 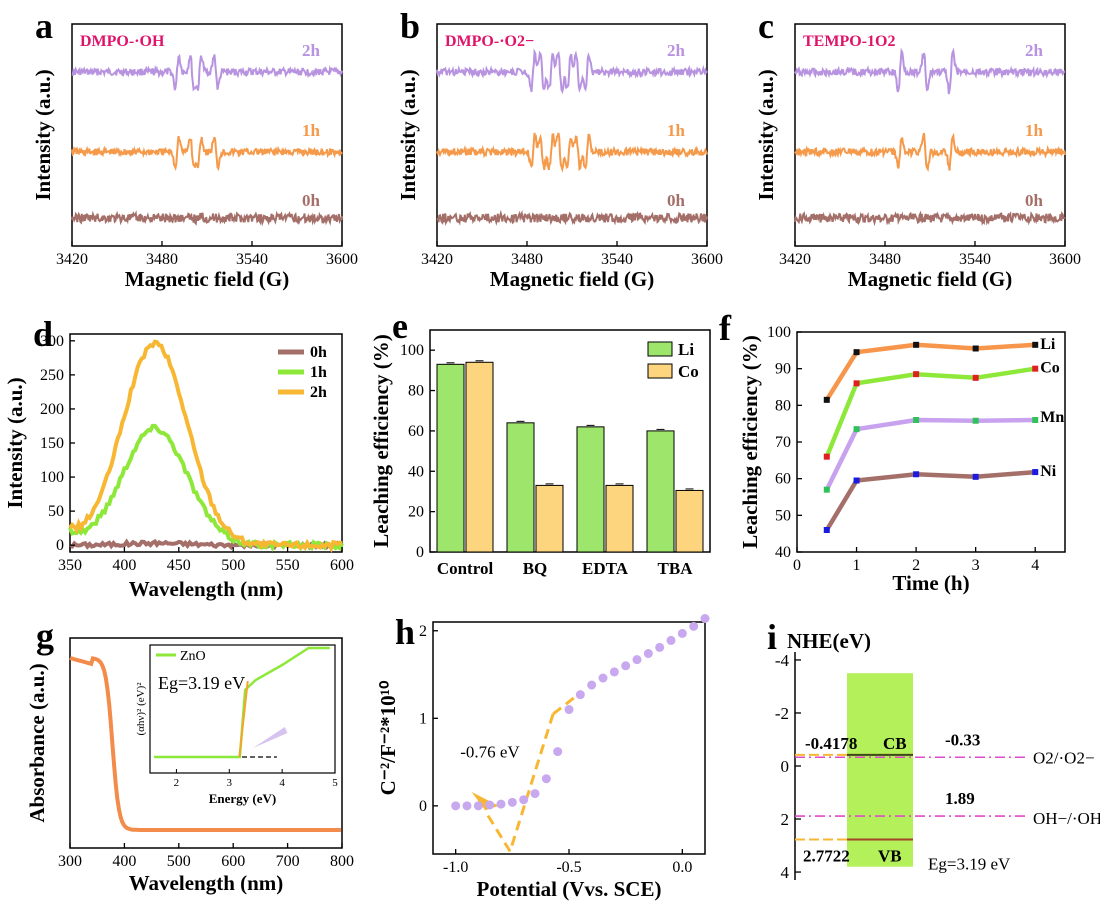 What do you see at coordinates (416, 512) in the screenshot?
I see `y-tick-label: 20` at bounding box center [416, 512].